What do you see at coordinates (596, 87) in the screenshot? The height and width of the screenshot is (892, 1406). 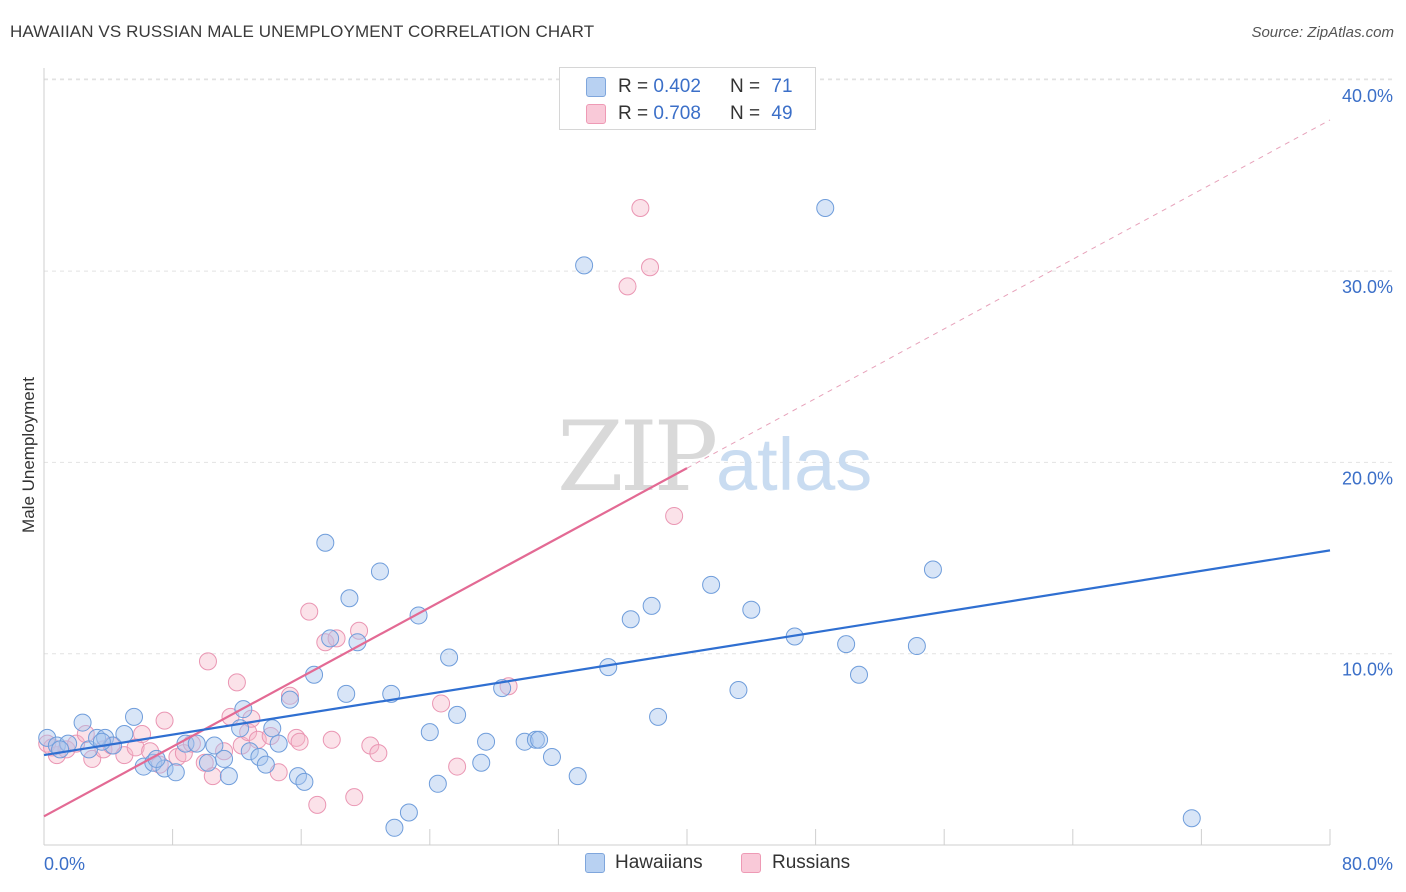 I see `hawaiians-swatch` at bounding box center [596, 87].